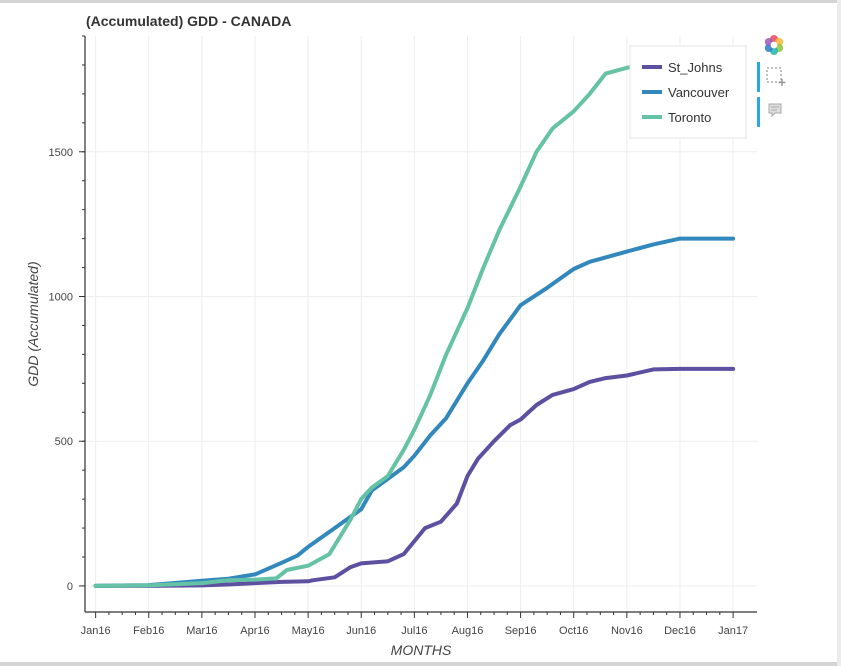 This screenshot has width=841, height=666. I want to click on legend-label: Toronto, so click(689, 117).